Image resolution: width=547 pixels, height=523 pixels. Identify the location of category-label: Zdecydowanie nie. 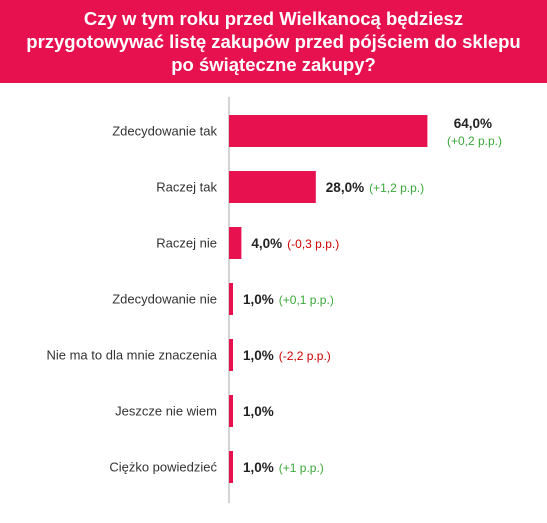
(164, 299).